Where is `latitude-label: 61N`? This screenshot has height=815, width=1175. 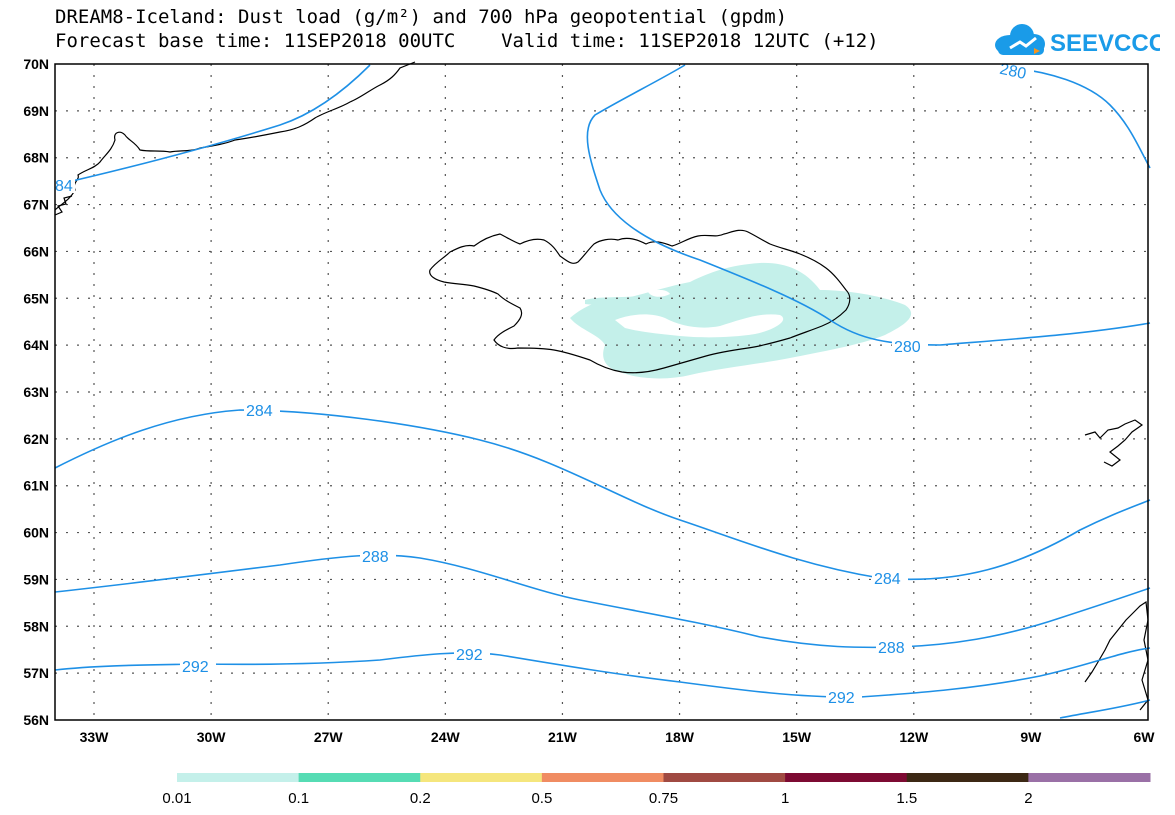 latitude-label: 61N is located at coordinates (36, 486).